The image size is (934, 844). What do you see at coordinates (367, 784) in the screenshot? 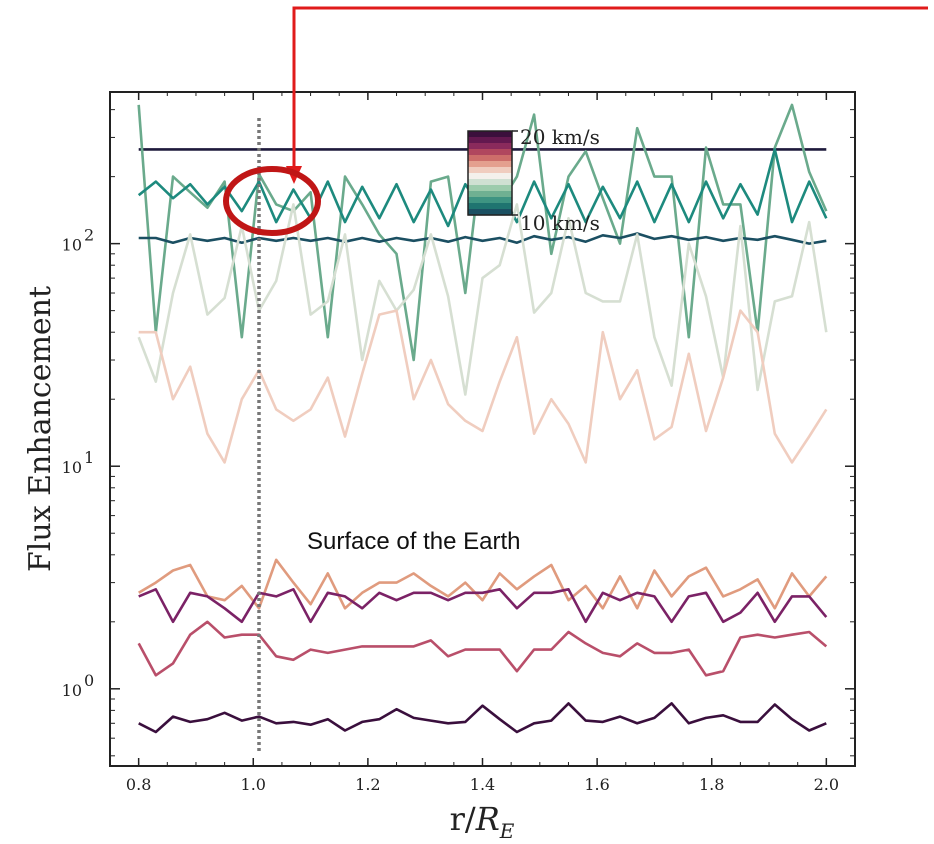
I see `x-tick-label: 1.2` at bounding box center [367, 784].